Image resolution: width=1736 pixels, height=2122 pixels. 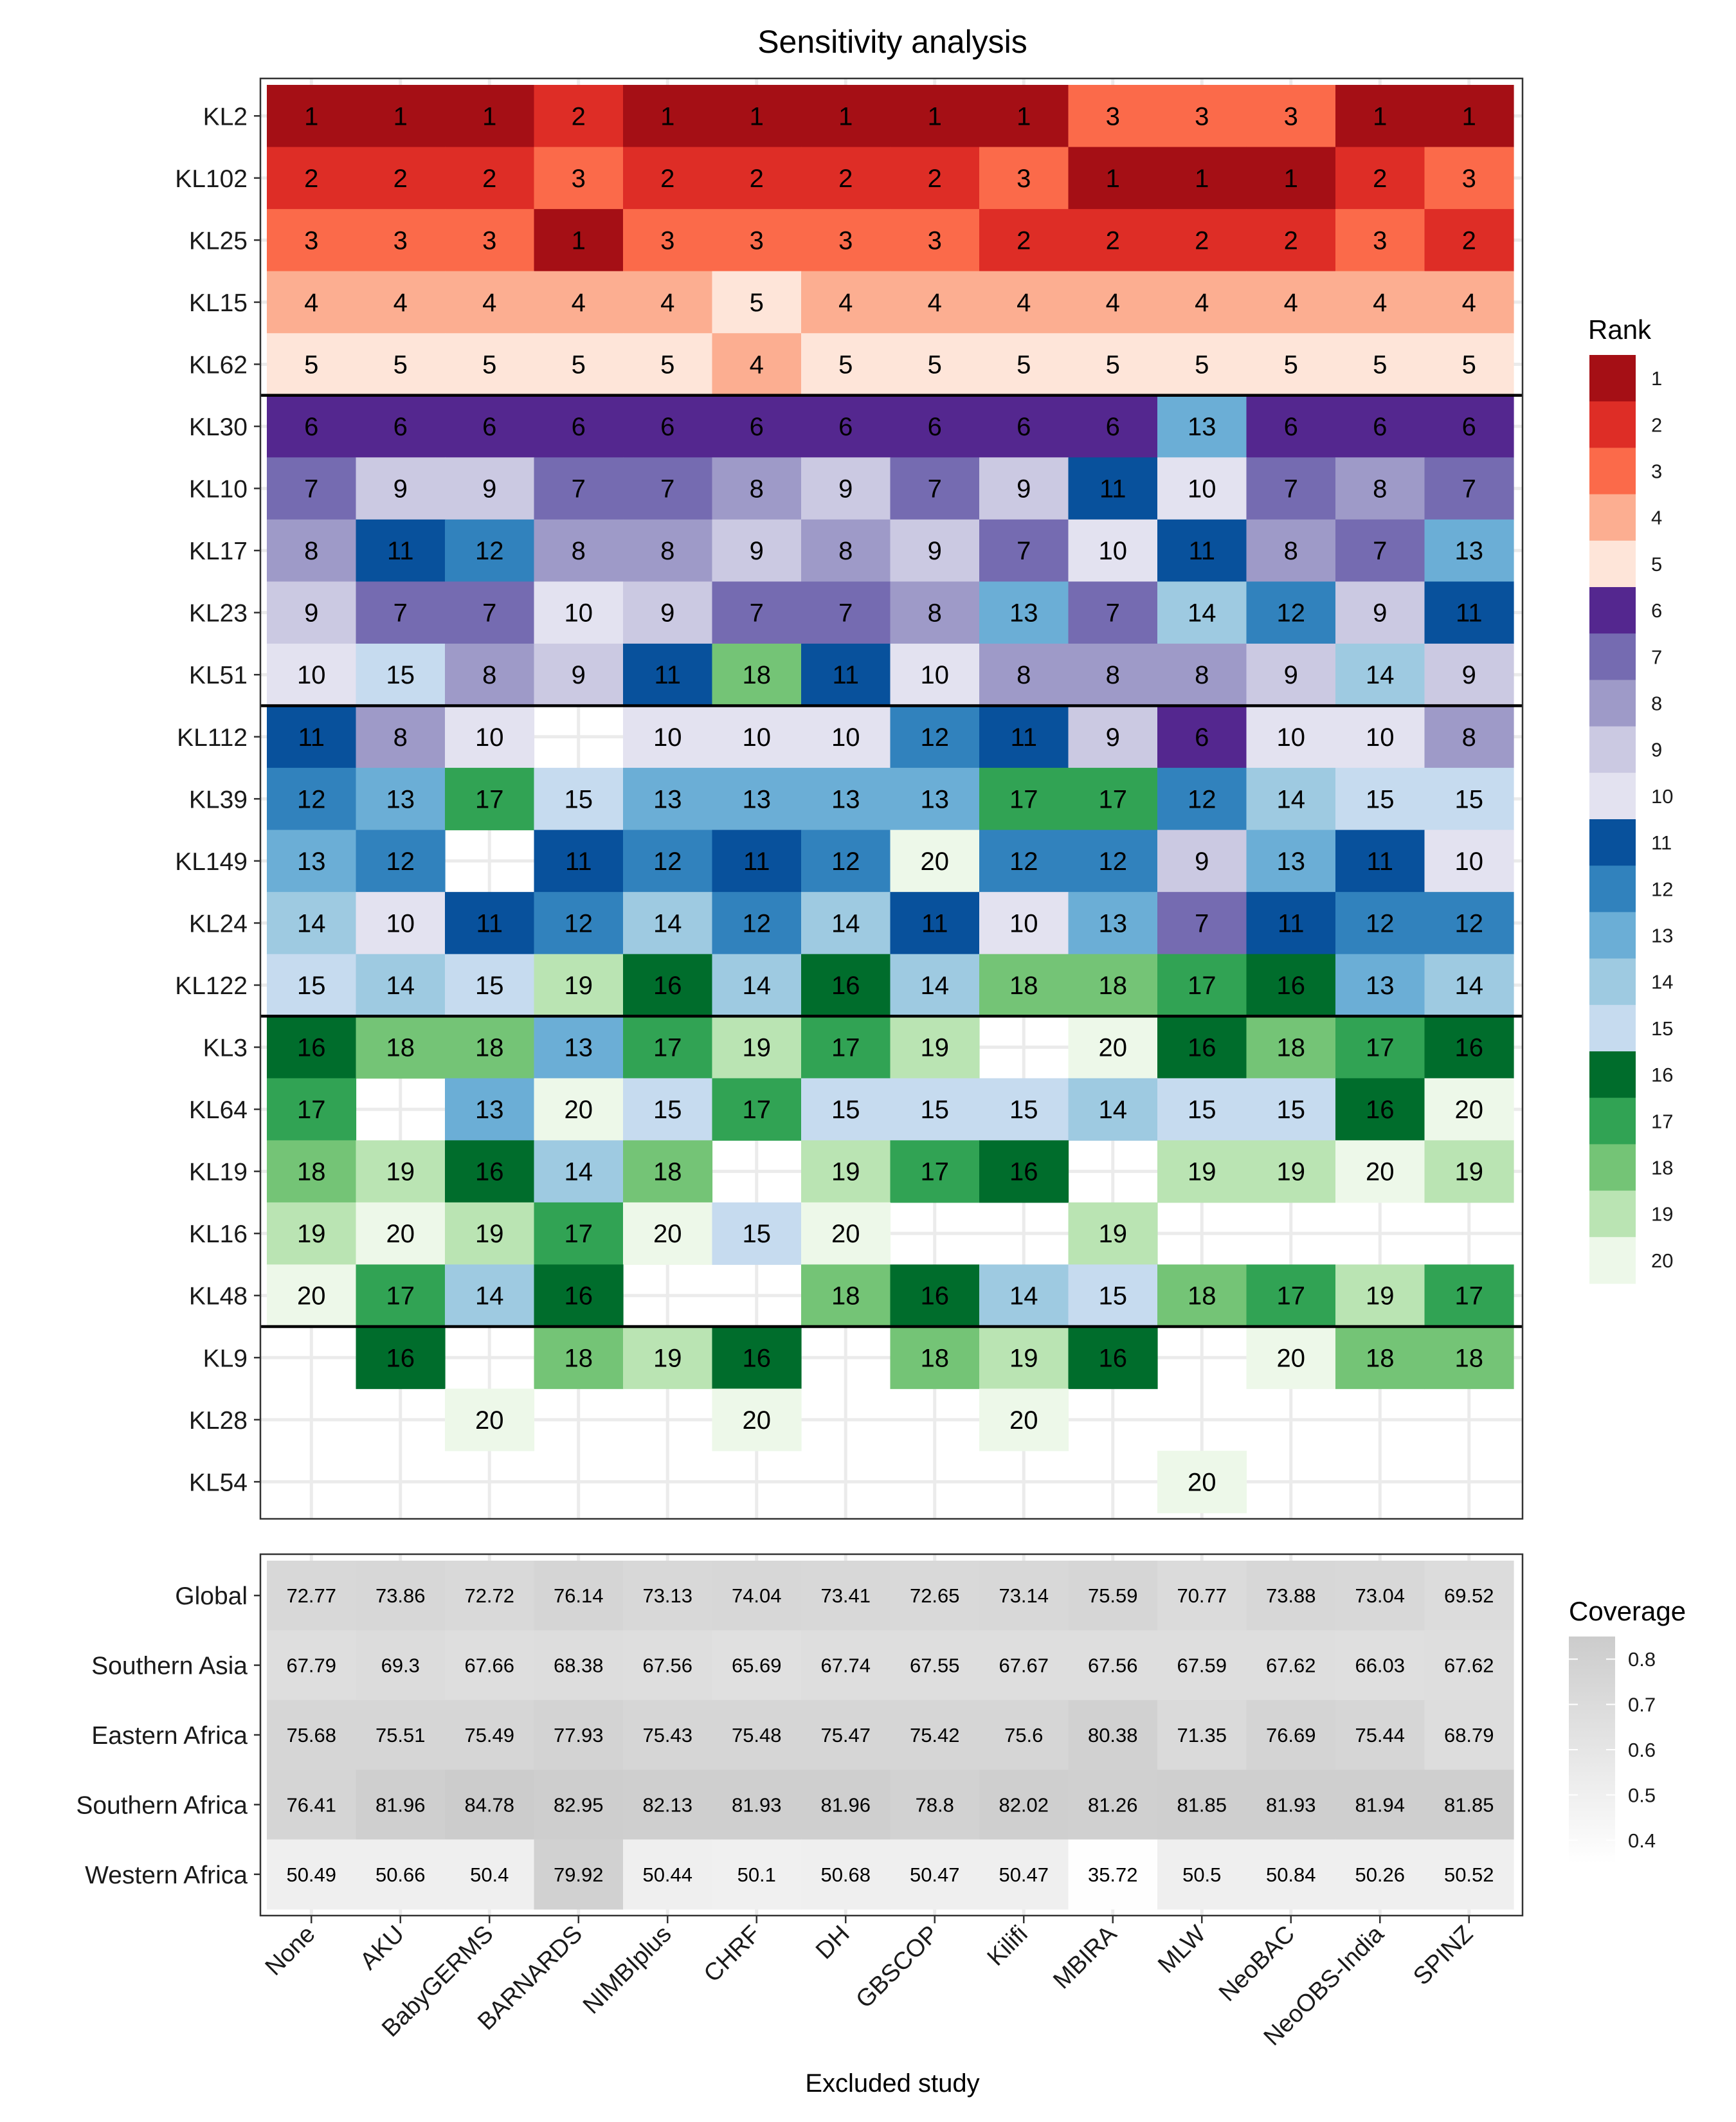 What do you see at coordinates (1662, 1028) in the screenshot?
I see `rank-legend-label: 15` at bounding box center [1662, 1028].